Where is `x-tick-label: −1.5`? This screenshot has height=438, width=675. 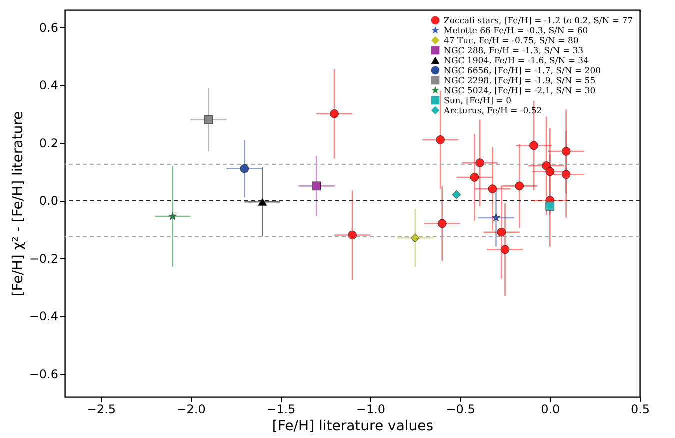
x-tick-label: −1.5 is located at coordinates (281, 409).